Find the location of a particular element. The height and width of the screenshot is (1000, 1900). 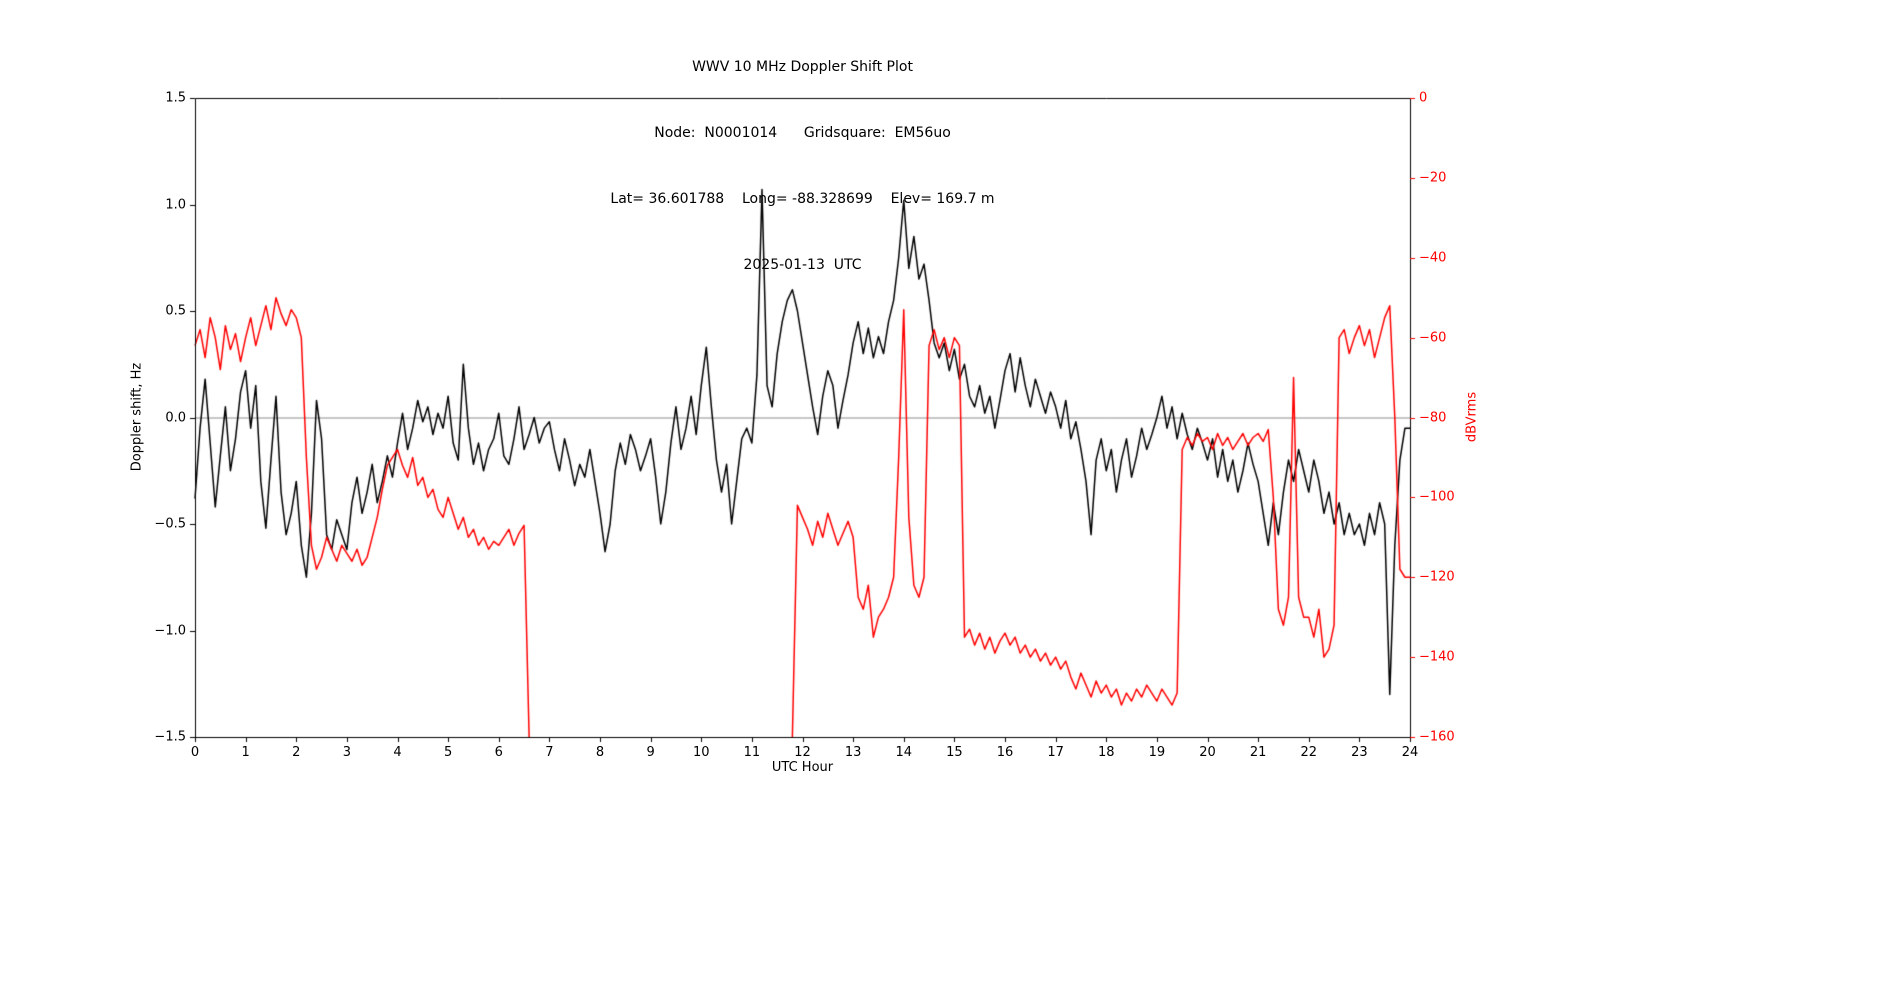

x-tick-label: 9 is located at coordinates (650, 752).